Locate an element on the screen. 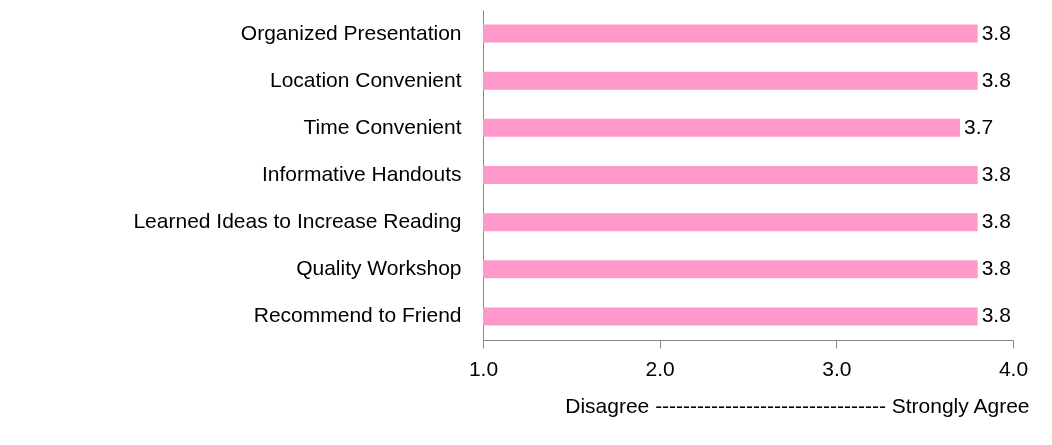 The height and width of the screenshot is (445, 1052). y-tick-label: Time Convenient is located at coordinates (382, 126).